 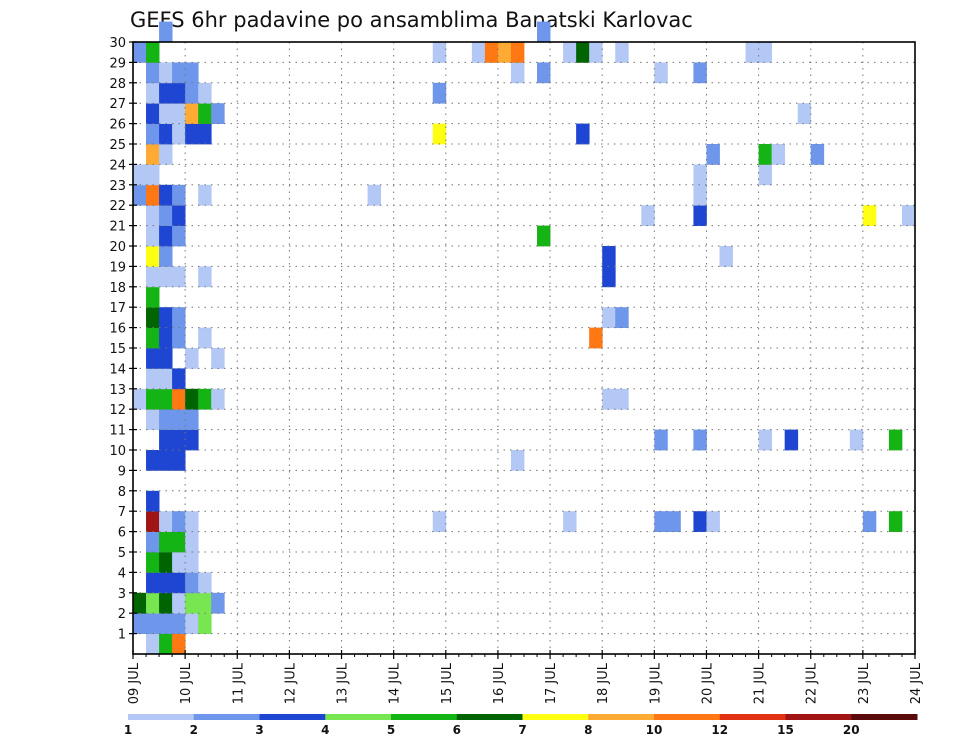 I want to click on x-tick-label: 14 JUL, so click(x=395, y=683).